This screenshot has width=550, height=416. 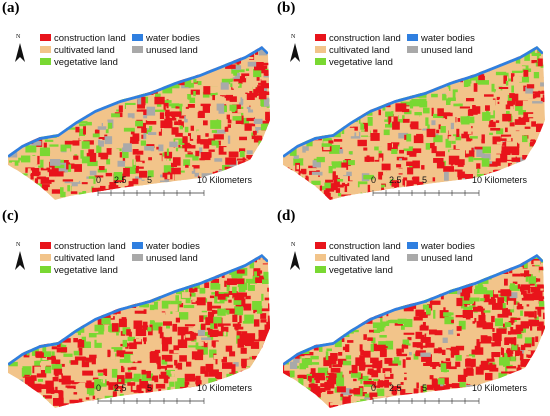 What do you see at coordinates (10, 216) in the screenshot?
I see `panel-label: (c)` at bounding box center [10, 216].